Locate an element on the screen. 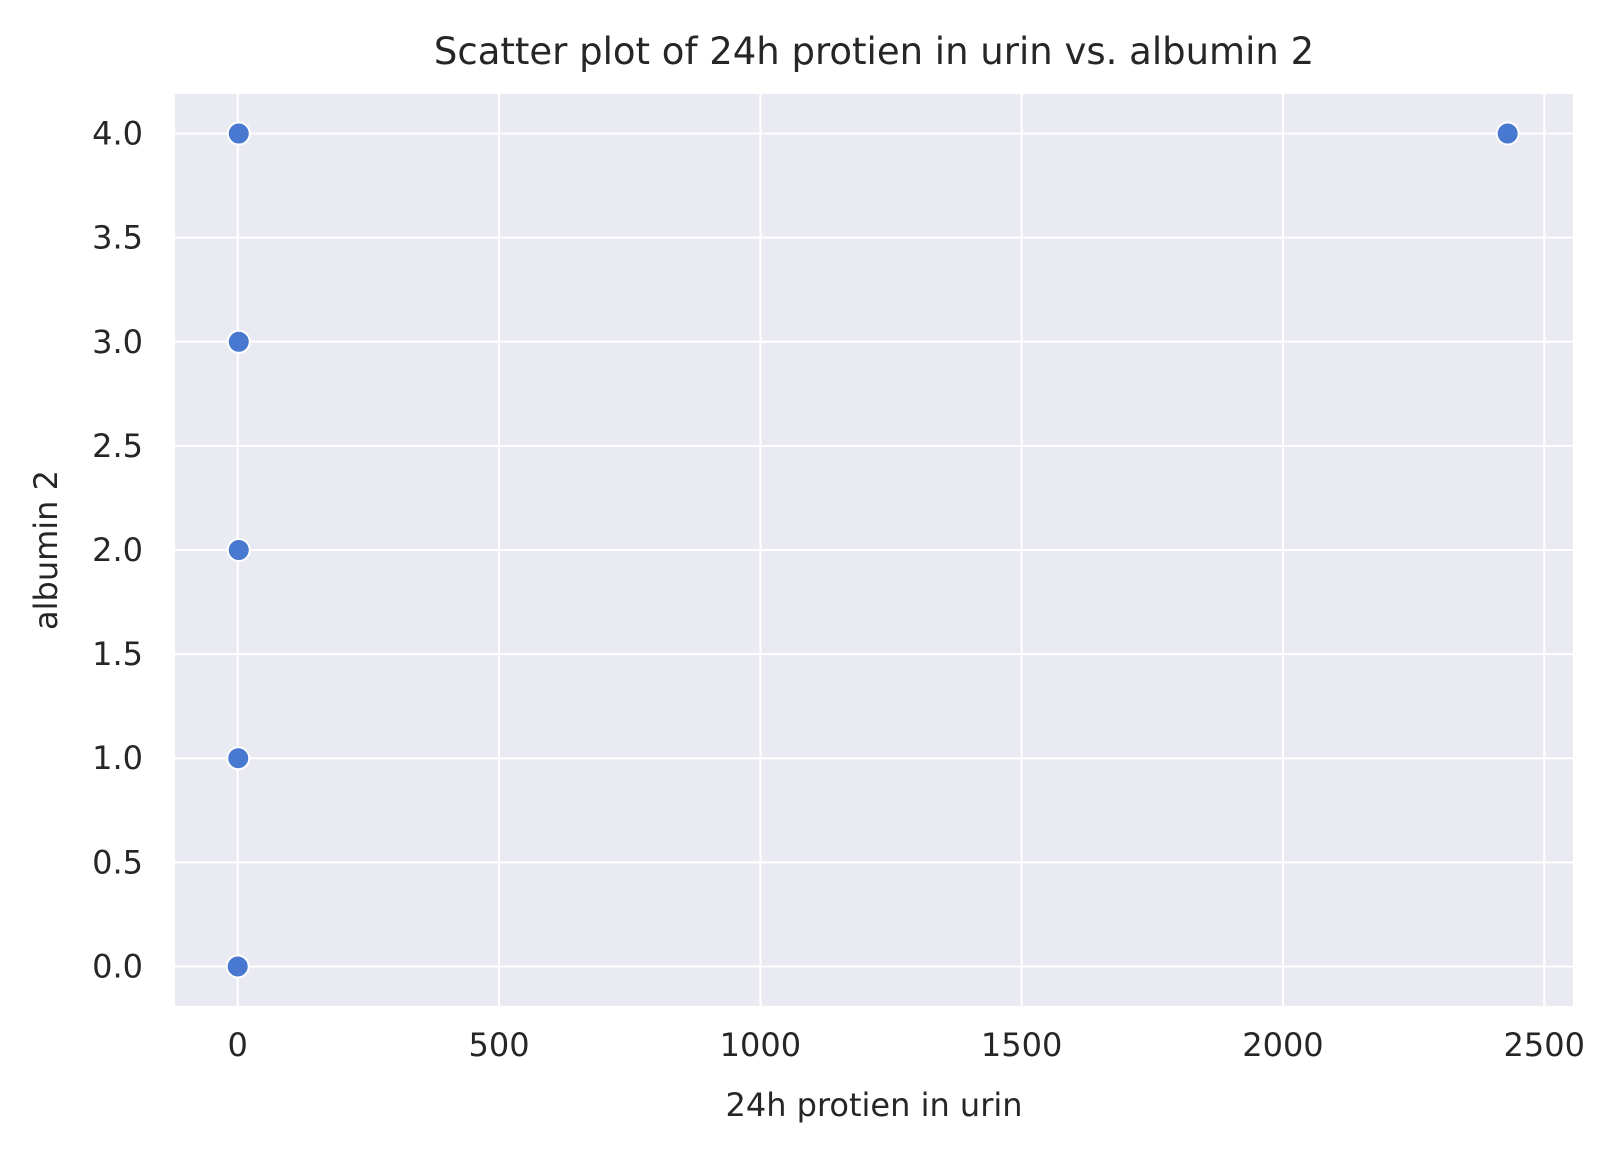  x-tick-label: 0 is located at coordinates (238, 1045).